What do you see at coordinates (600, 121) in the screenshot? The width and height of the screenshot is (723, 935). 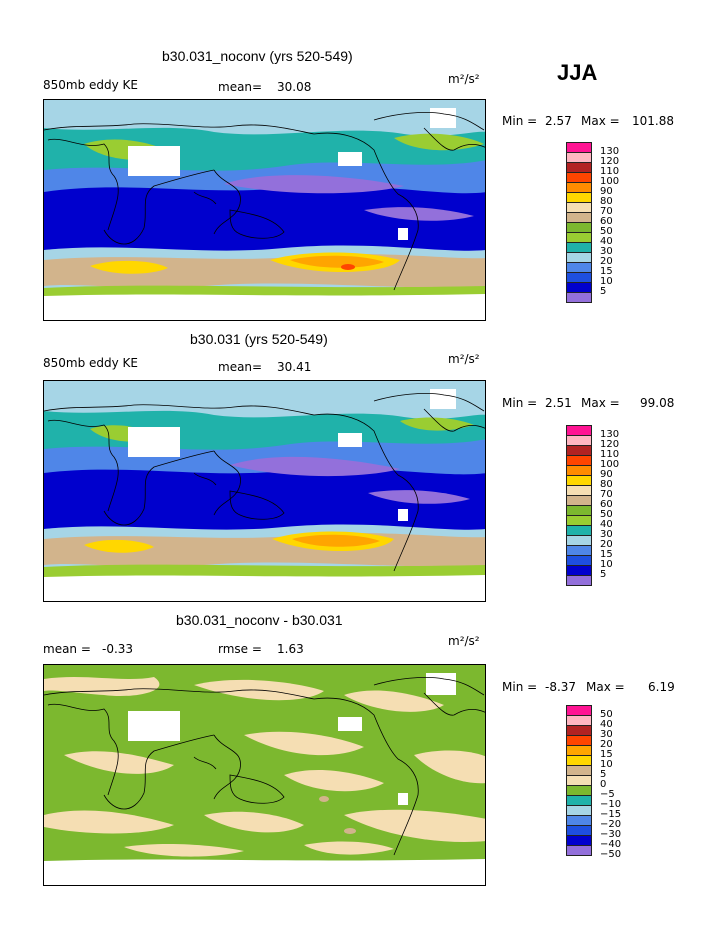 I see `panel1-max-label: Max =` at bounding box center [600, 121].